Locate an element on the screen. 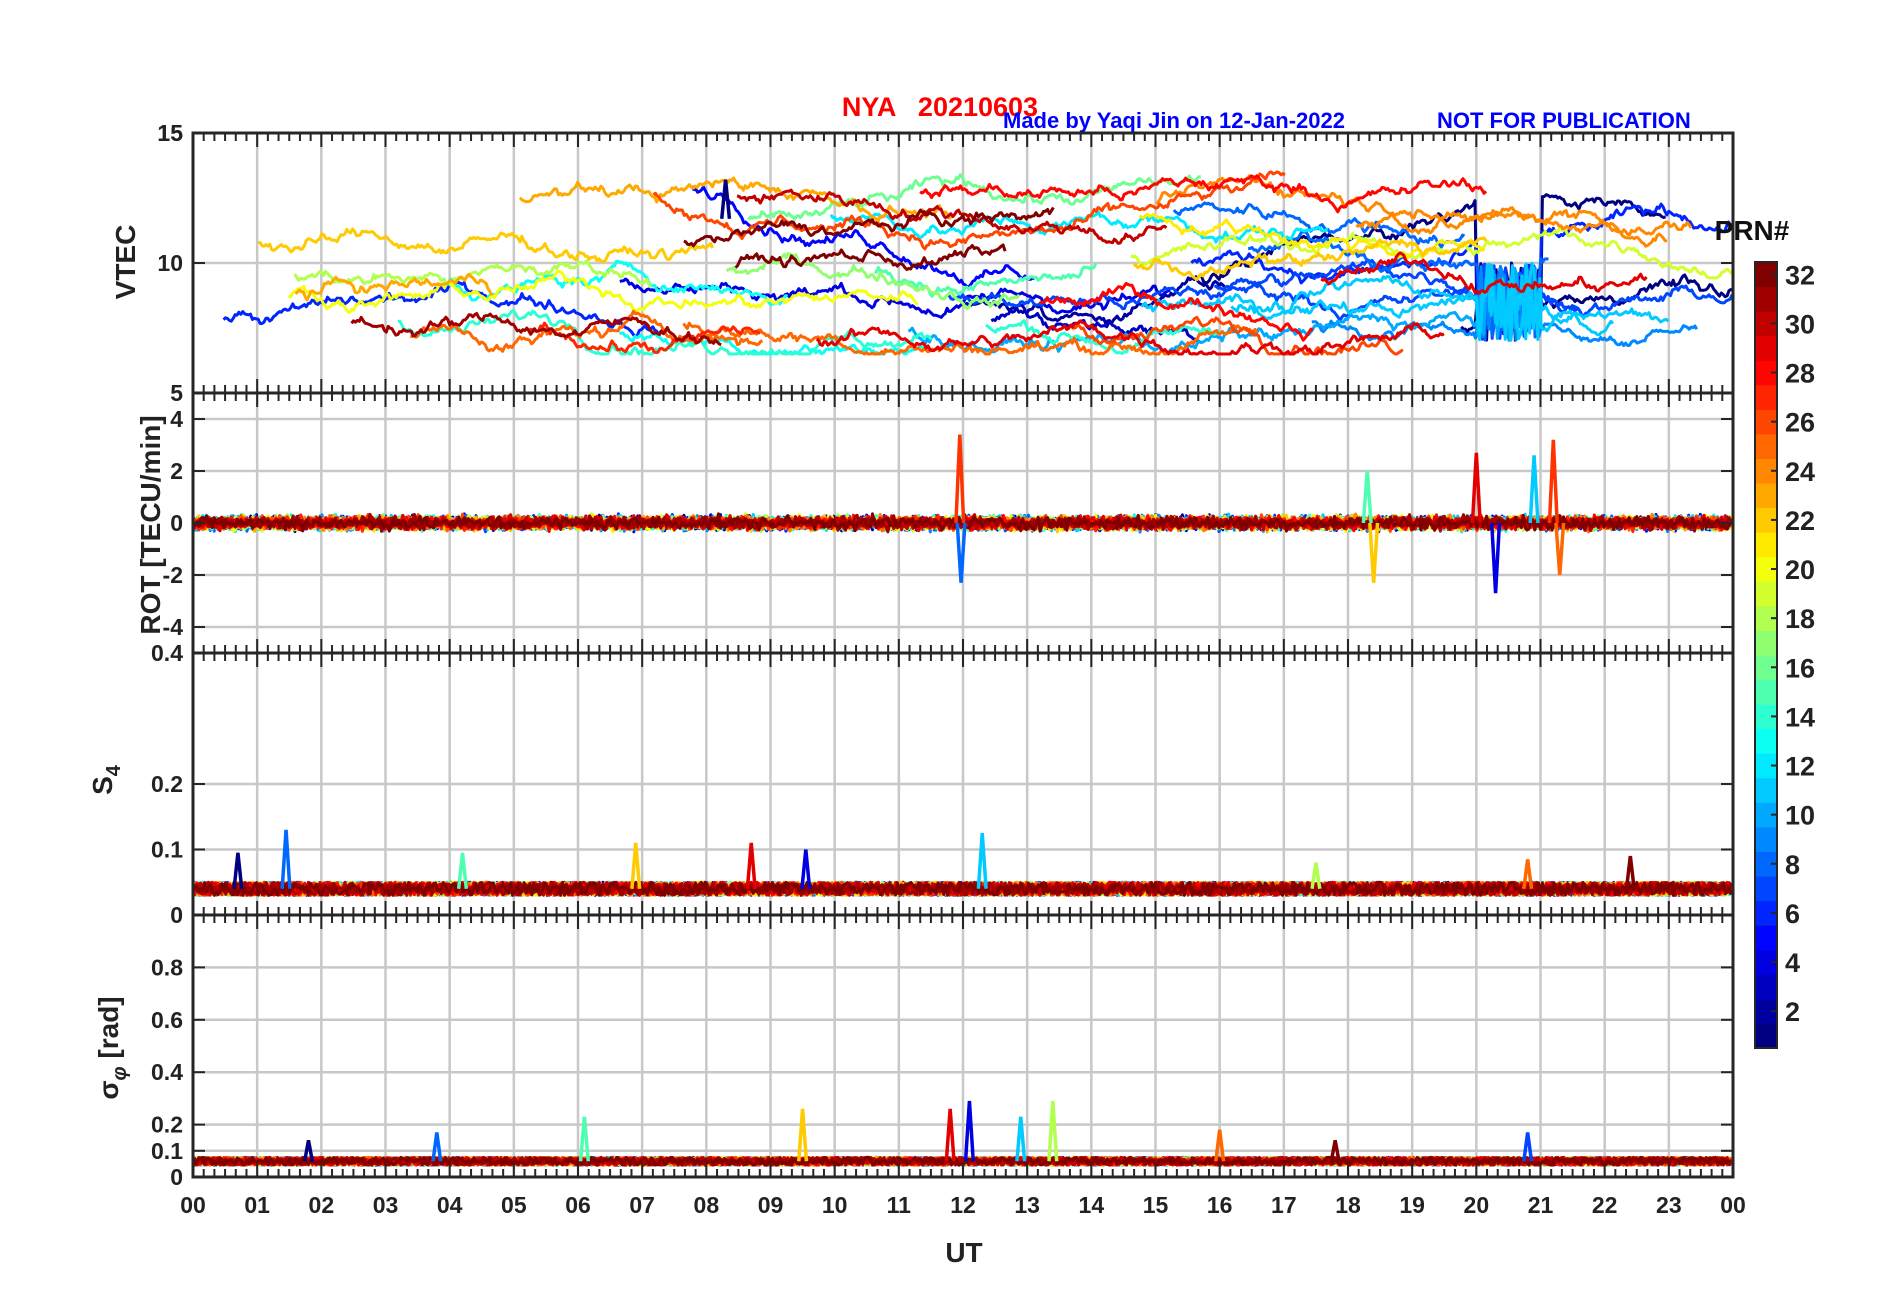 The image size is (1902, 1292). prn-30-line is located at coordinates (952, 216).